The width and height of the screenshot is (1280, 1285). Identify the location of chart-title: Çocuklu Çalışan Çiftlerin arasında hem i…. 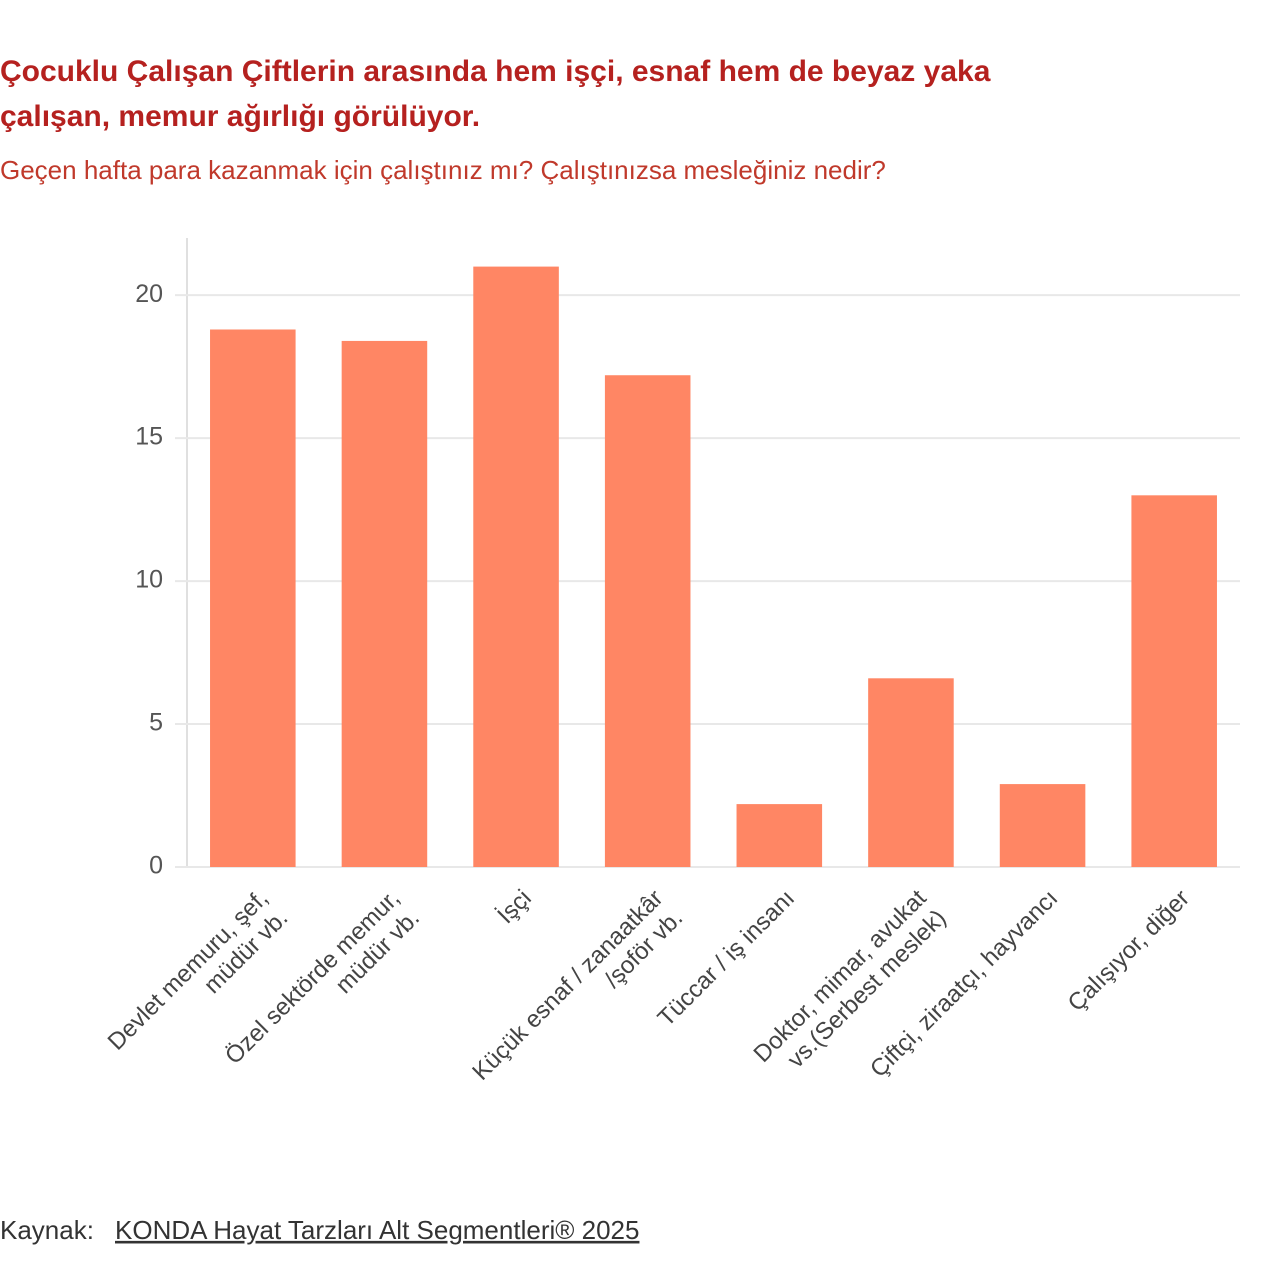
(495, 71).